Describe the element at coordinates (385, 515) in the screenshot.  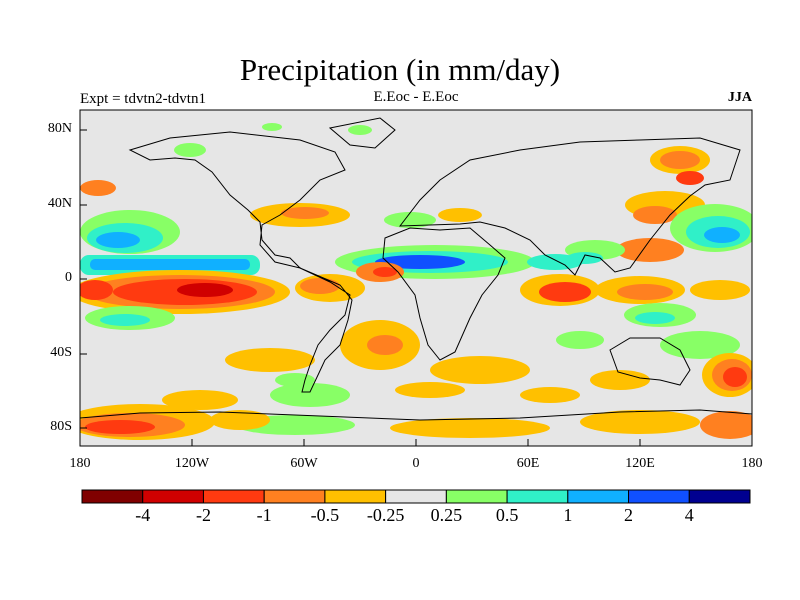
I see `colorbar-label: -0.25` at that location.